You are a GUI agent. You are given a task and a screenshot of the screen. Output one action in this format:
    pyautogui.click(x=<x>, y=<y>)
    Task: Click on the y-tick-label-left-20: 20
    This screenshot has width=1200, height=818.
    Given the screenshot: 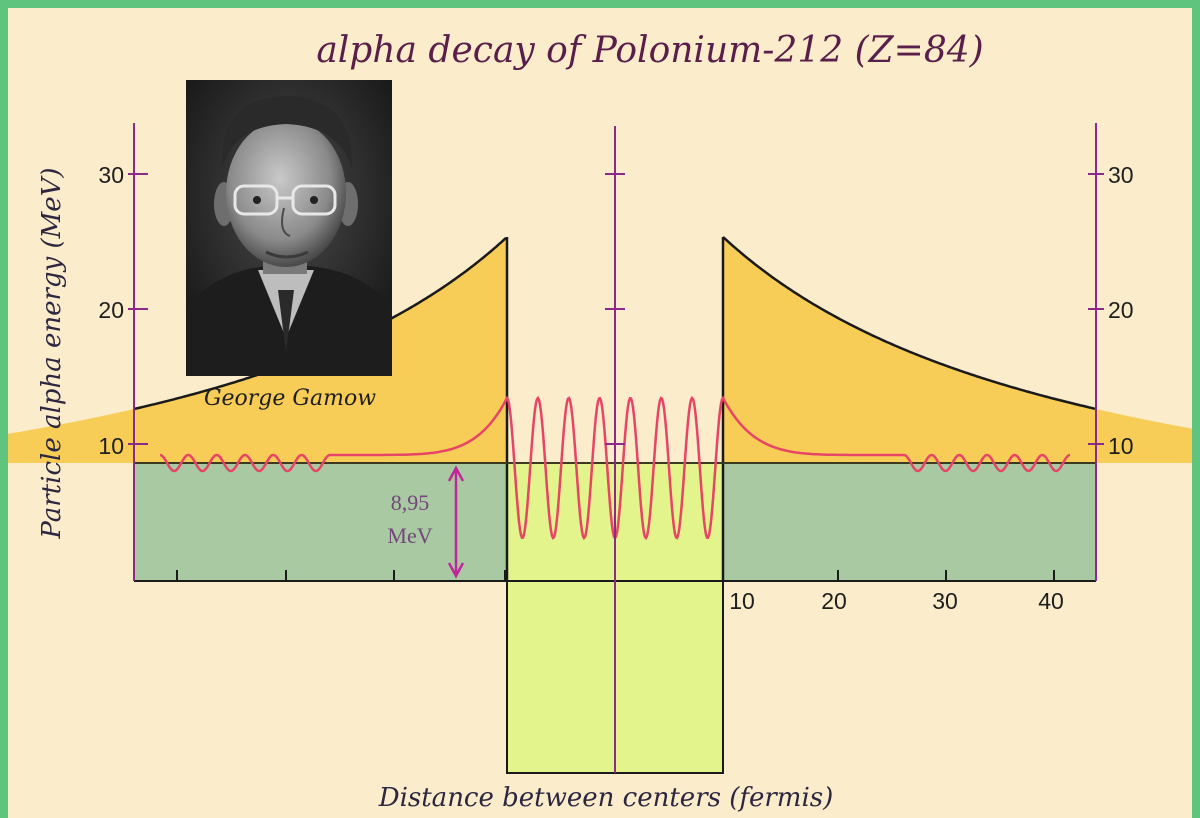 What is the action you would take?
    pyautogui.click(x=111, y=310)
    